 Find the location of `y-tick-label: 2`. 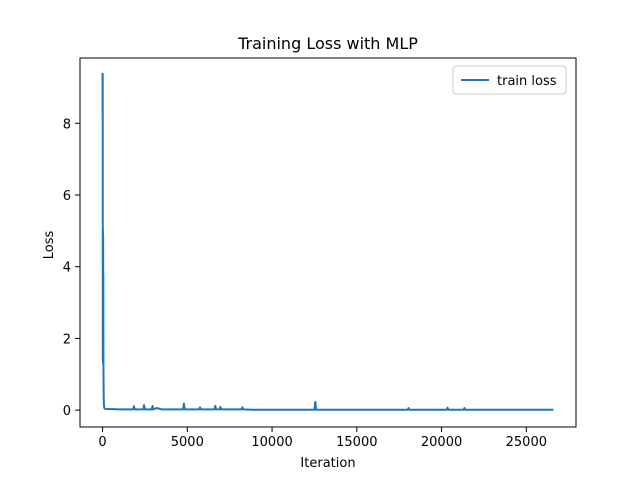

y-tick-label: 2 is located at coordinates (67, 339).